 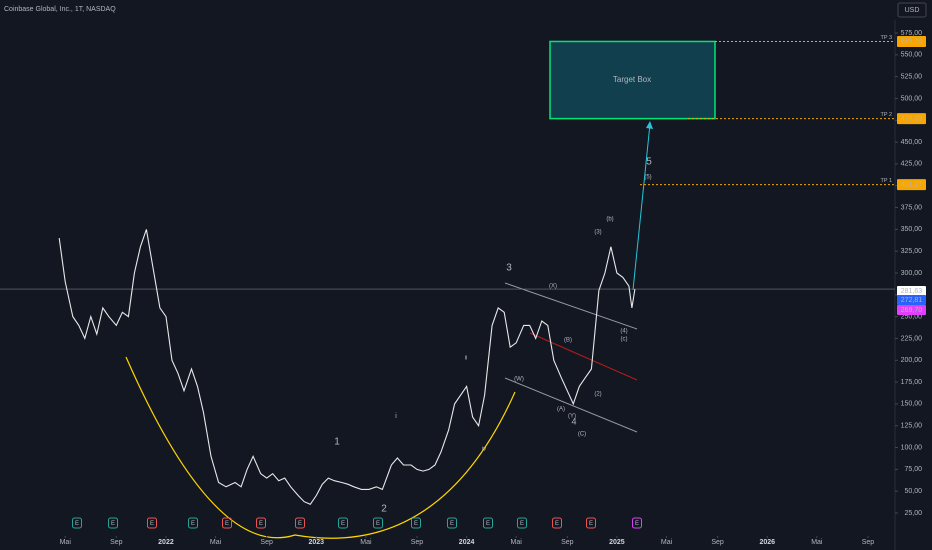 I want to click on y-tick-label: 500,00, so click(x=912, y=98).